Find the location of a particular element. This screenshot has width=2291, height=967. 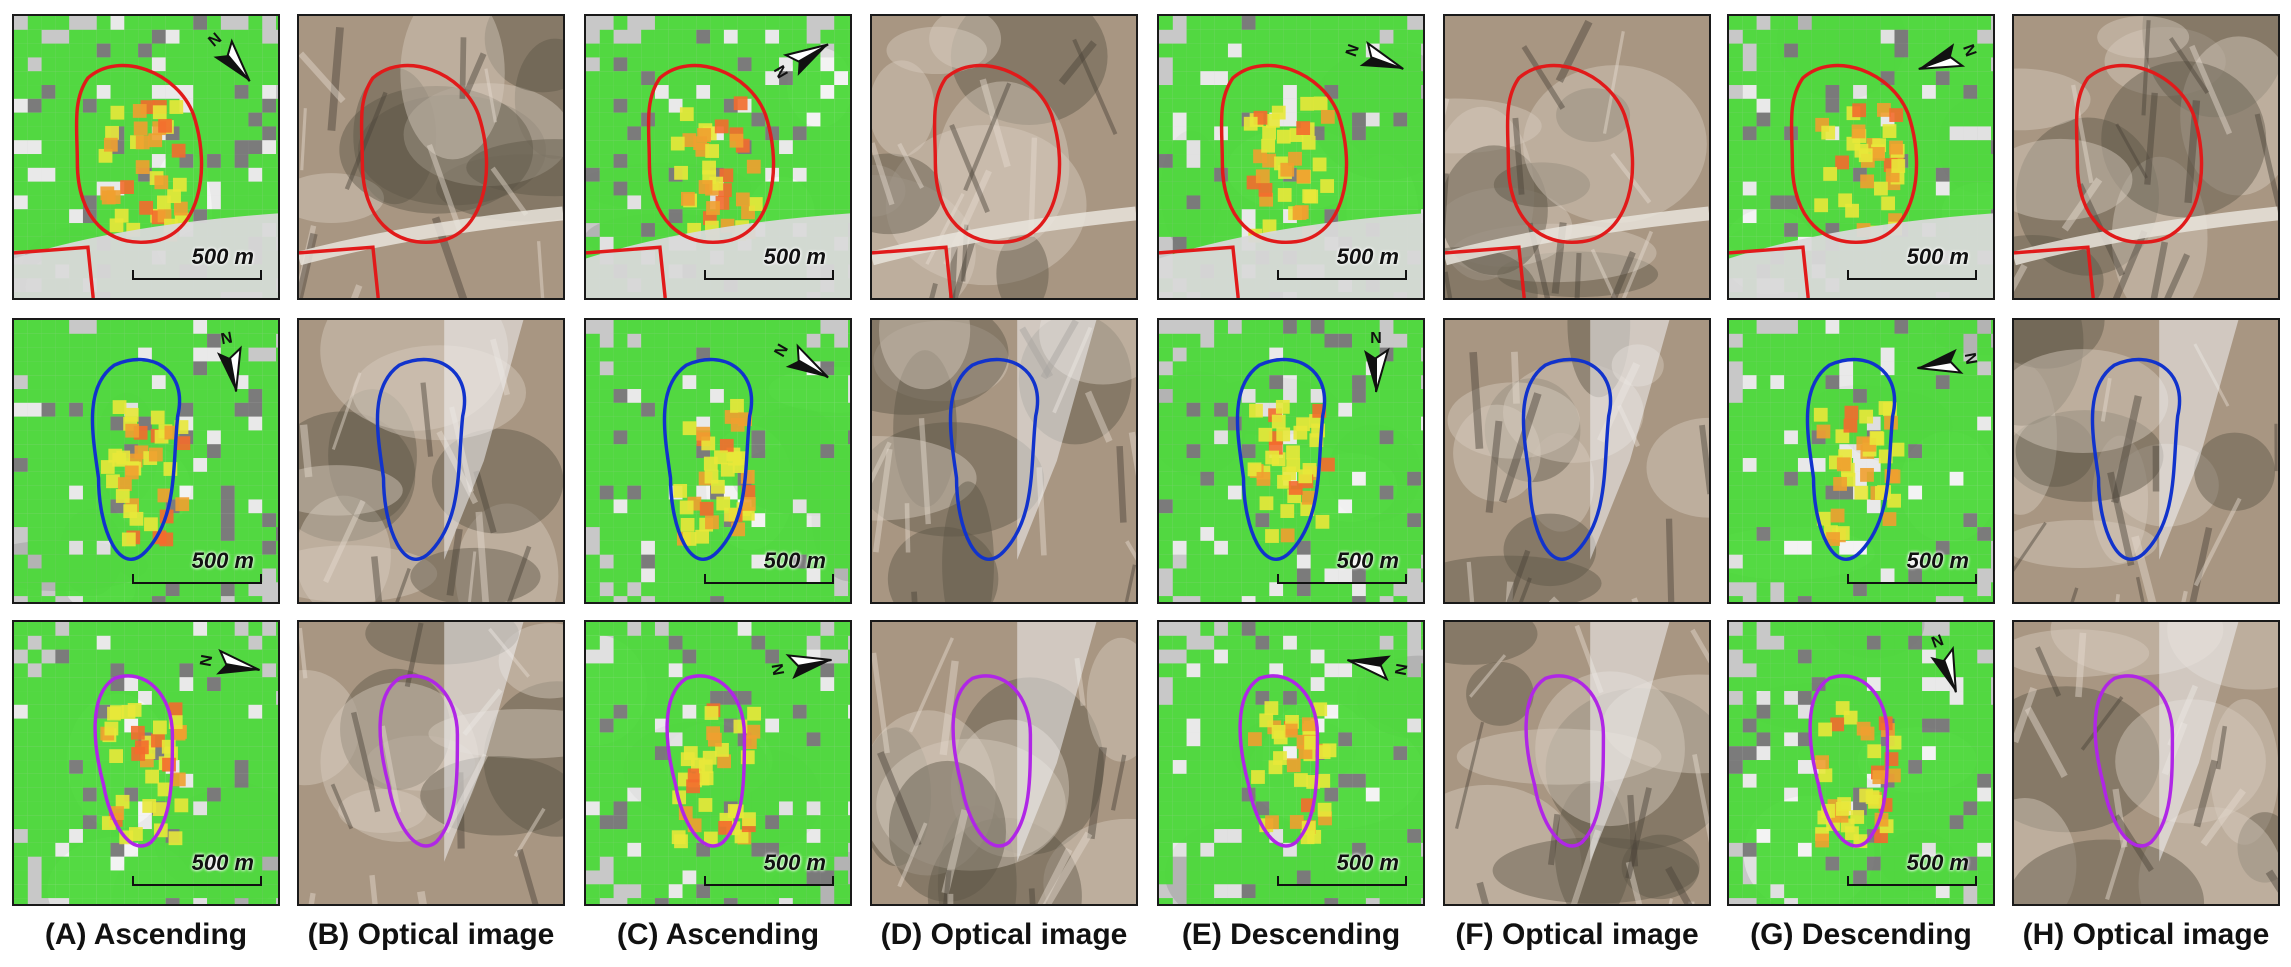

caption-c: (C) Ascending is located at coordinates (718, 934).